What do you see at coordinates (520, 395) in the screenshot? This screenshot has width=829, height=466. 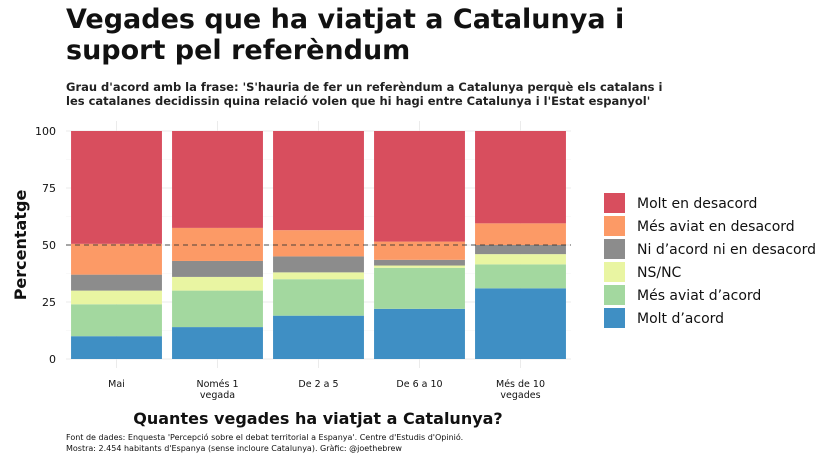 I see `x-tick-label: vegades` at bounding box center [520, 395].